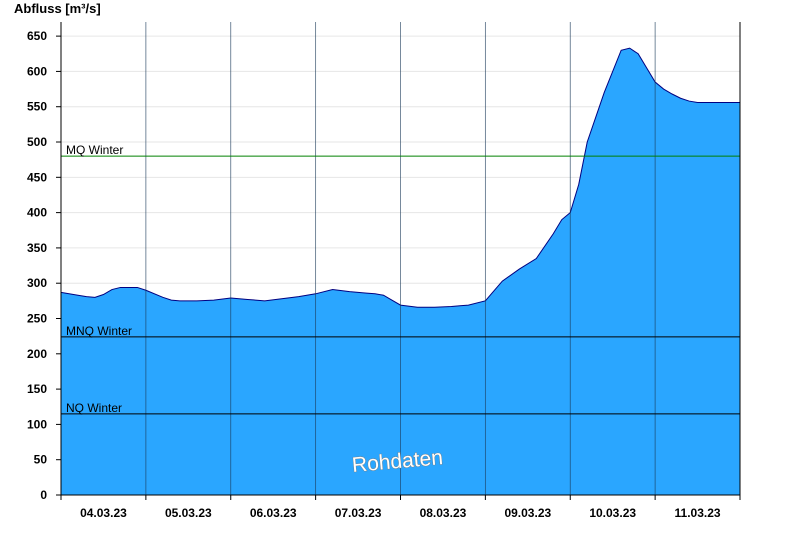 Image resolution: width=800 pixels, height=550 pixels. Describe the element at coordinates (358, 513) in the screenshot. I see `x-tick-label: 07.03.23` at that location.